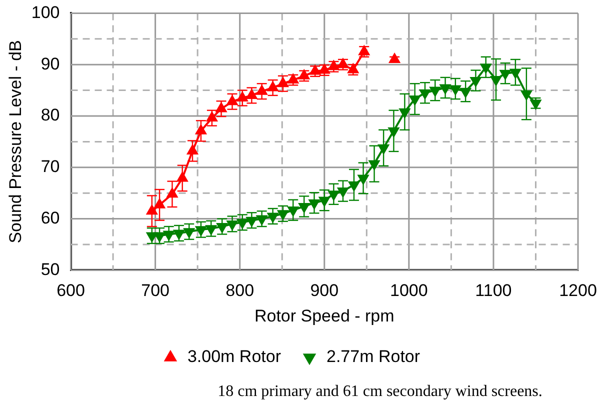  What do you see at coordinates (50, 115) in the screenshot?
I see `y-tick-label: 80` at bounding box center [50, 115].